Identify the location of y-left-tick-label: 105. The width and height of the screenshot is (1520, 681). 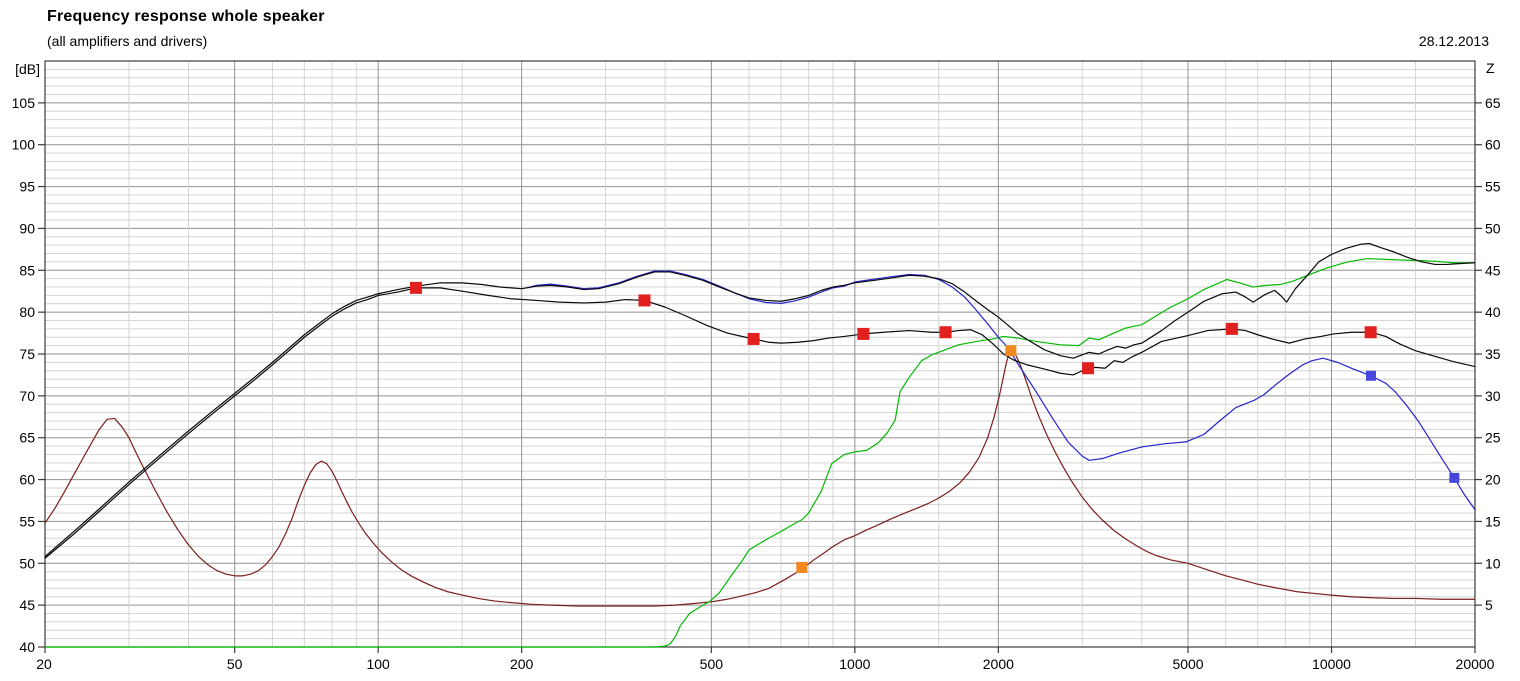
(24, 103).